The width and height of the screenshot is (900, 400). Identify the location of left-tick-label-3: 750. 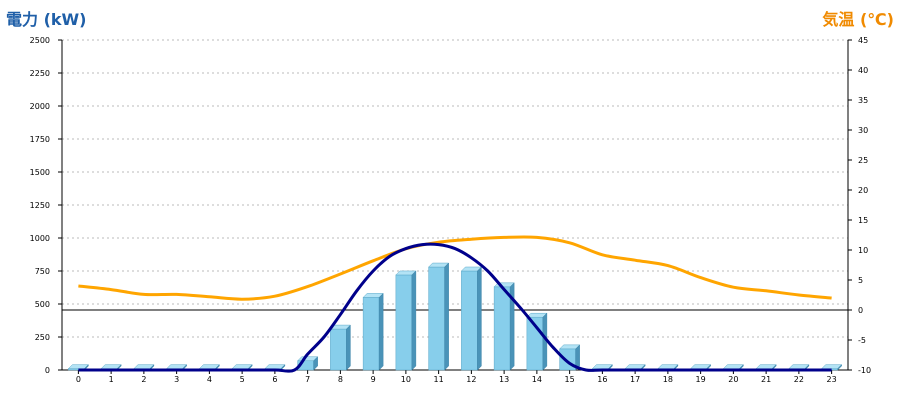
(42, 271).